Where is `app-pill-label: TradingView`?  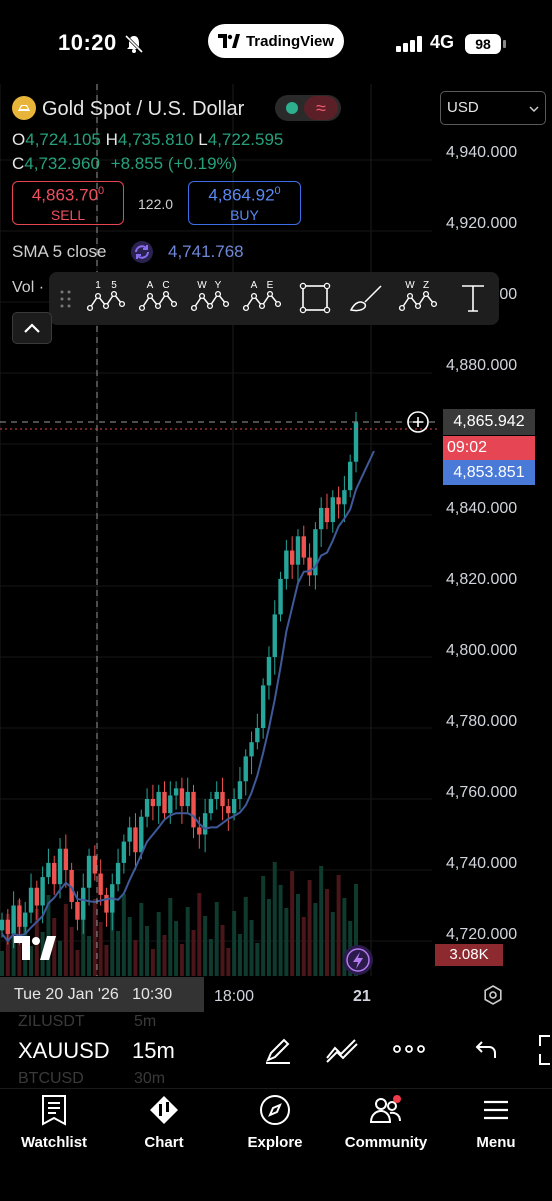
app-pill-label: TradingView is located at coordinates (290, 41).